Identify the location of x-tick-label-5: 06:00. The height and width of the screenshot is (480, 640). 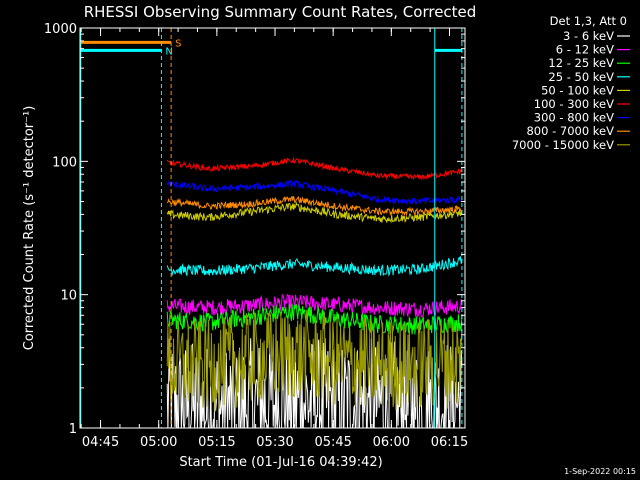
(391, 442).